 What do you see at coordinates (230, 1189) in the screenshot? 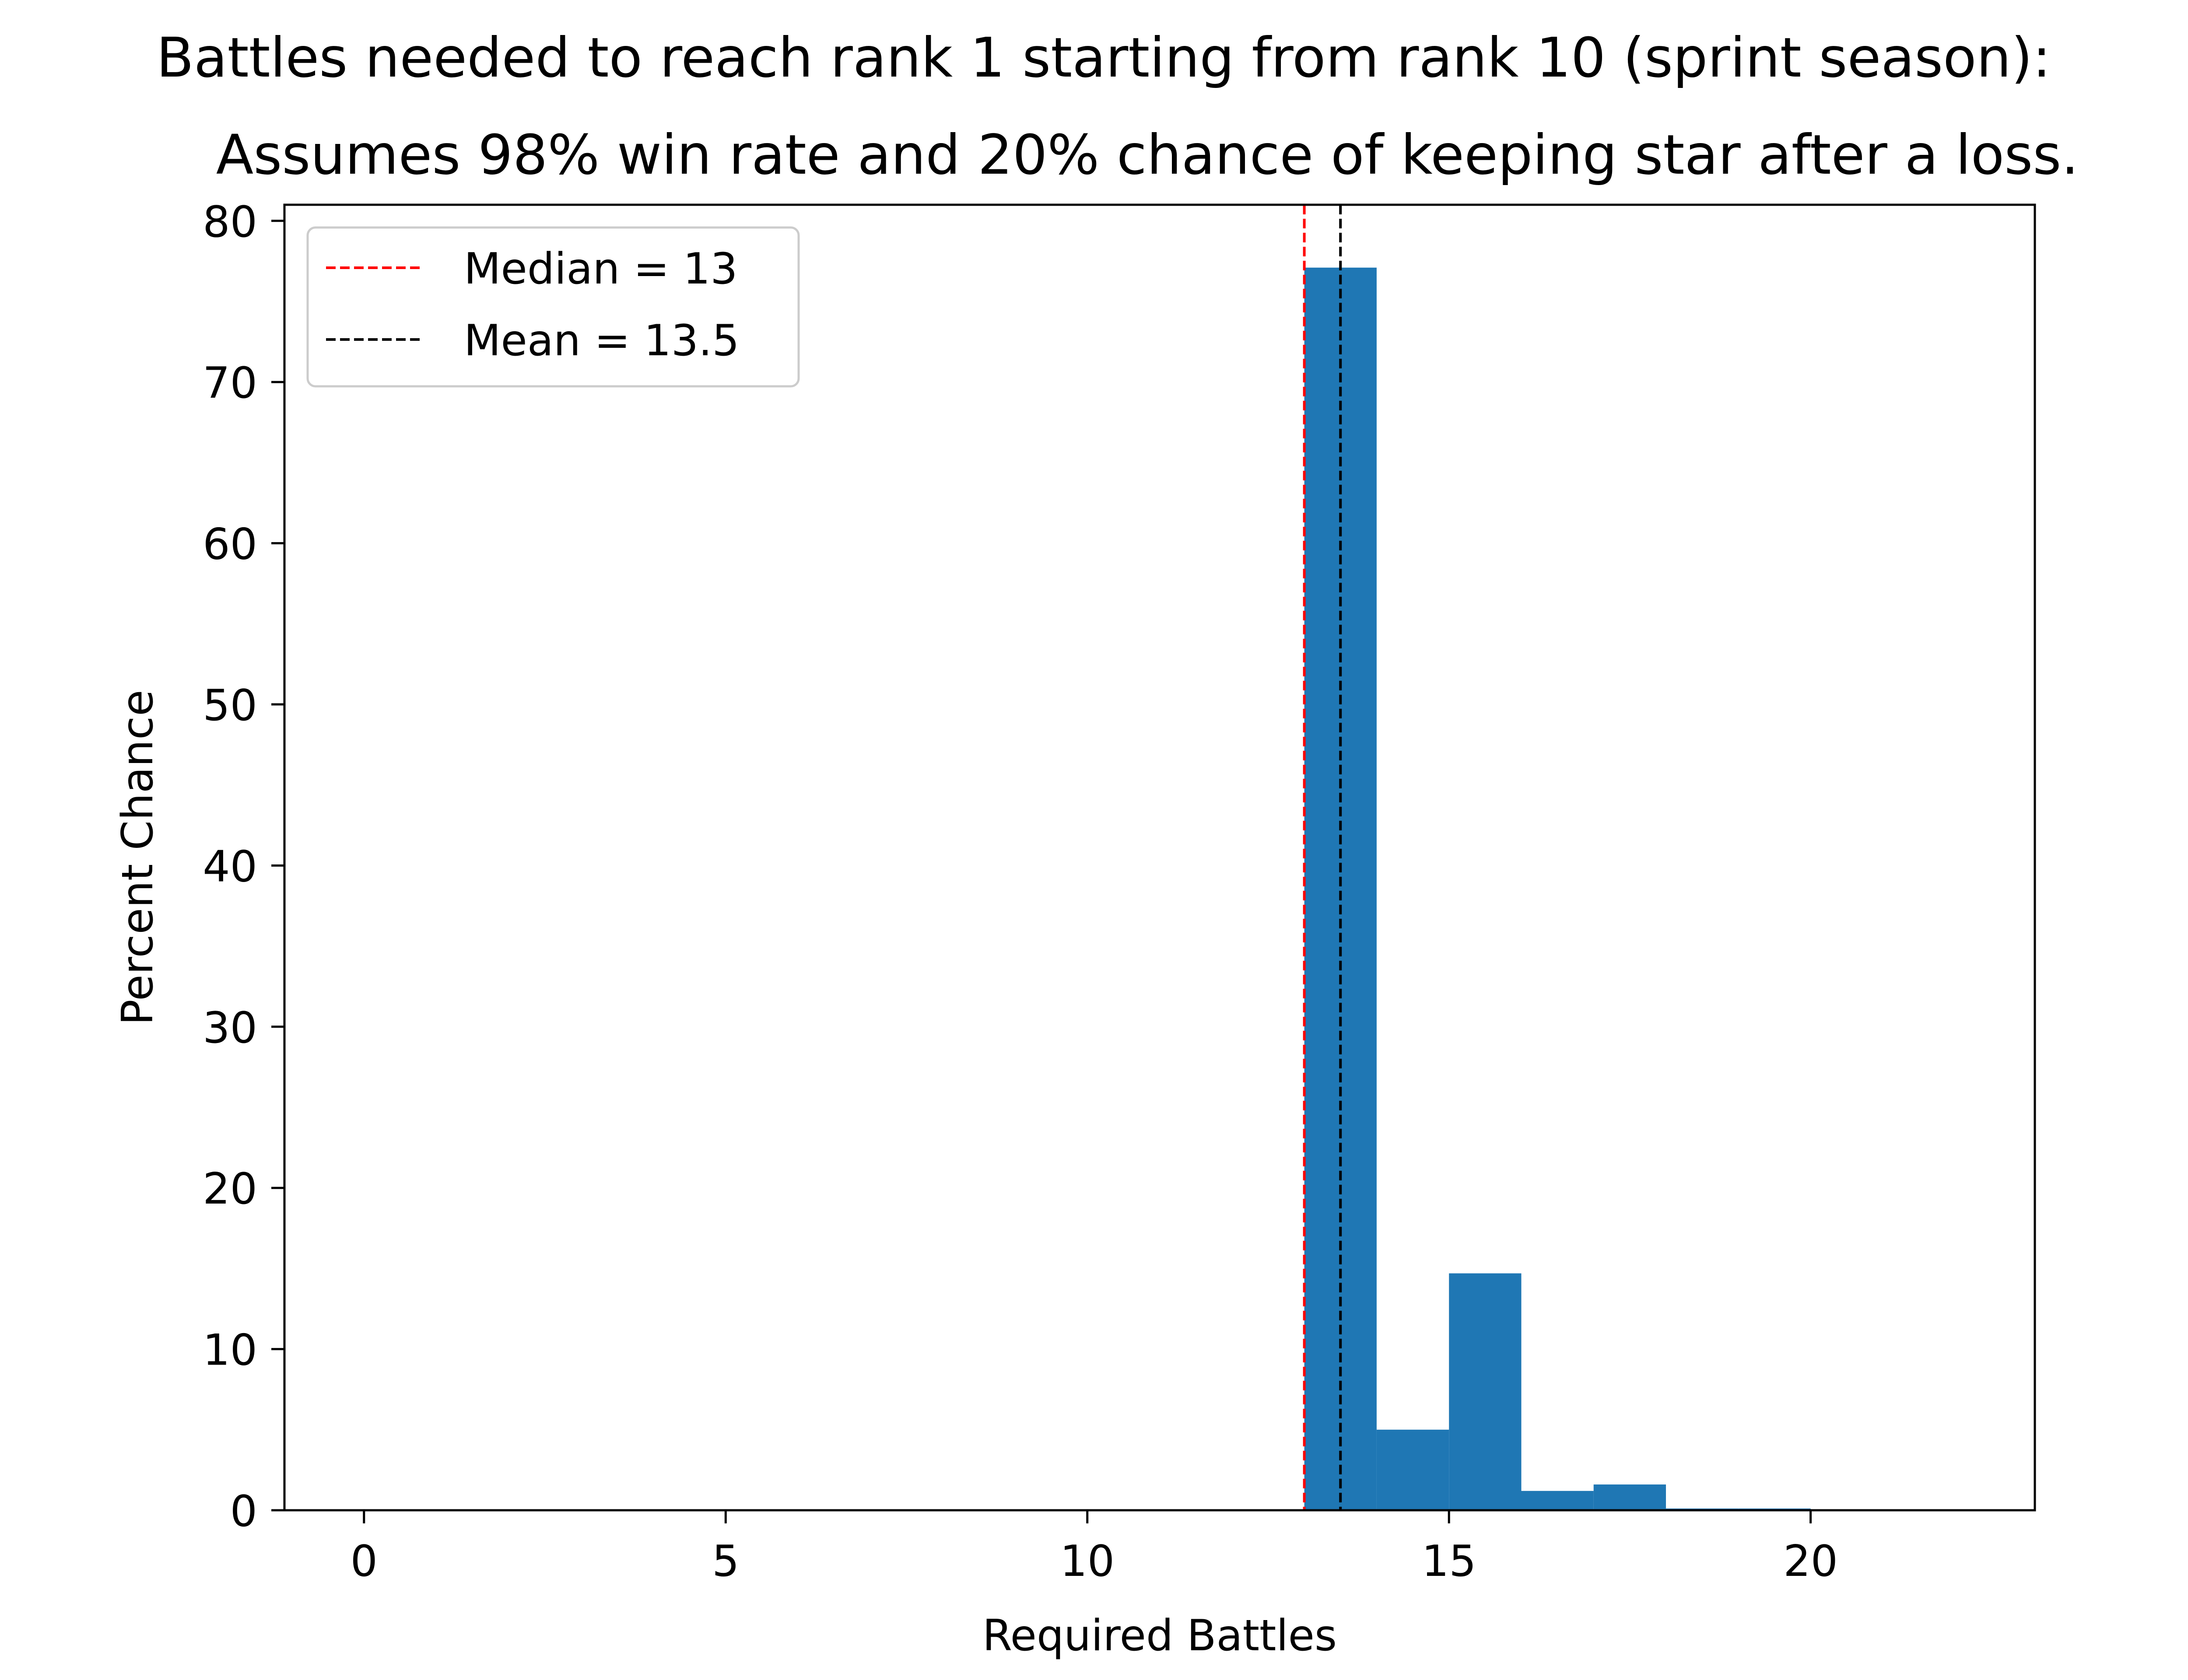
I see `y-tick-label-20: 20` at bounding box center [230, 1189].